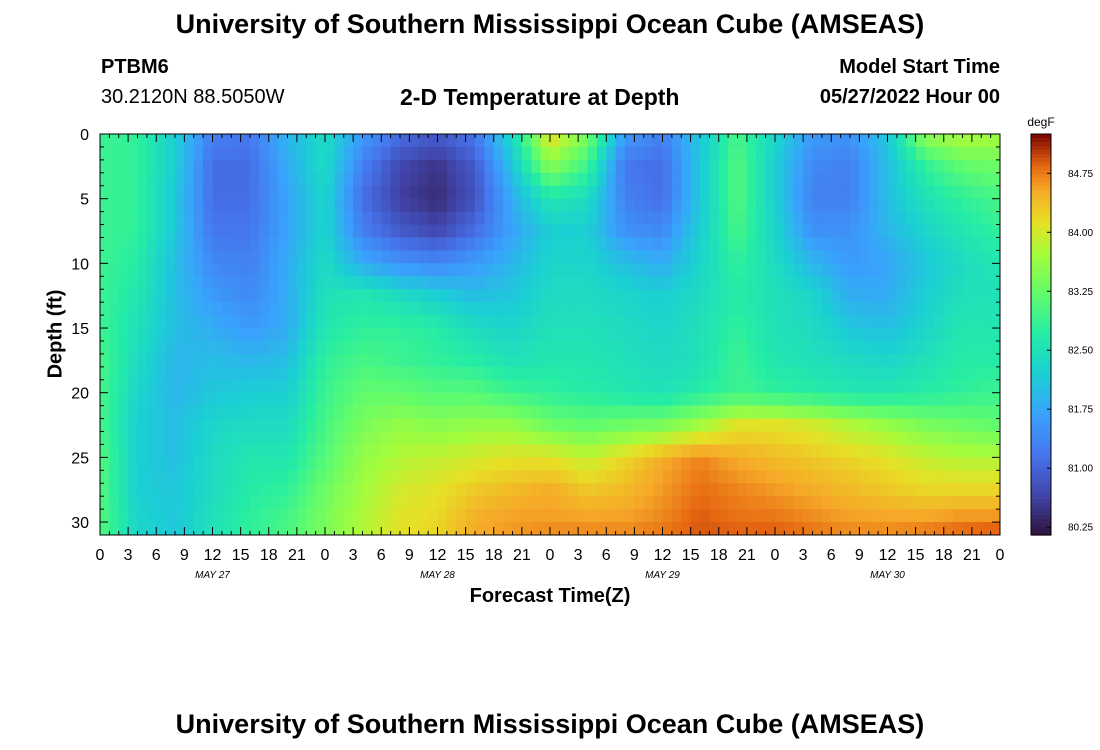 The height and width of the screenshot is (750, 1100). Describe the element at coordinates (128, 555) in the screenshot. I see `x-tick-label: 3` at that location.